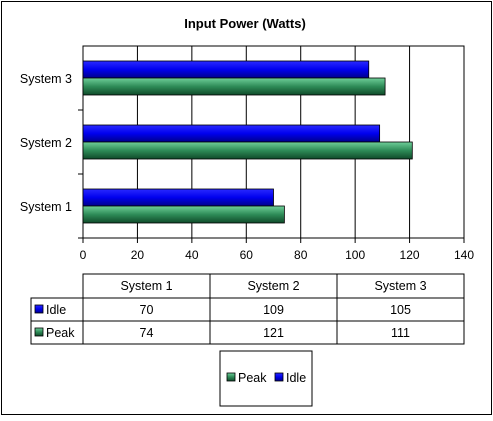 Image resolution: width=493 pixels, height=421 pixels. I want to click on x-tick-label: 0, so click(83, 255).